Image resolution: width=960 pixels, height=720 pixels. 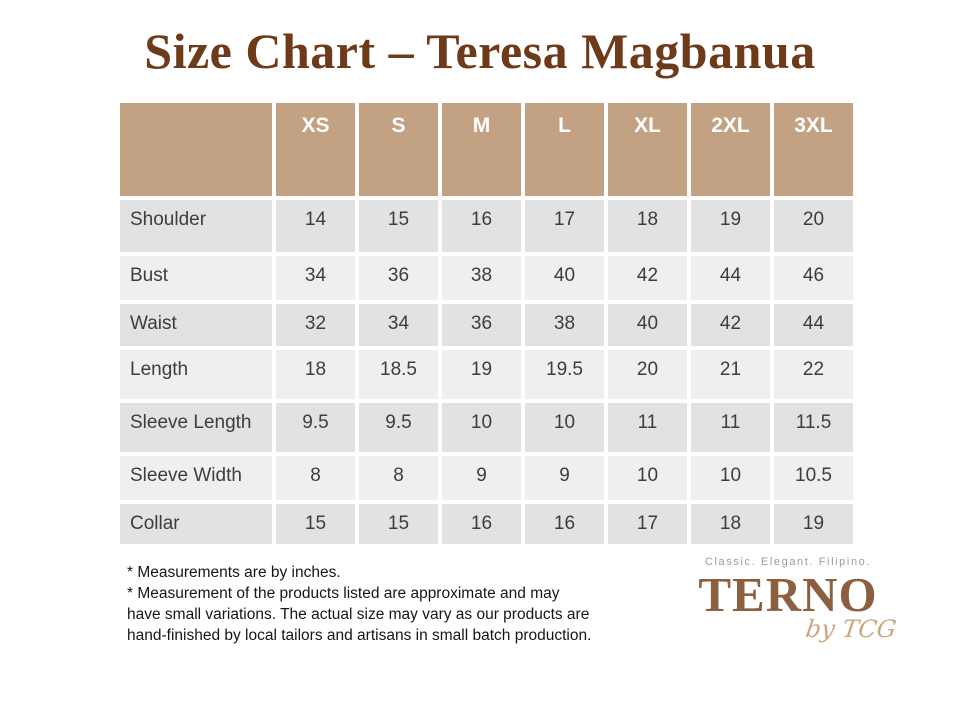 What do you see at coordinates (647, 149) in the screenshot?
I see `col-header-xl: XL` at bounding box center [647, 149].